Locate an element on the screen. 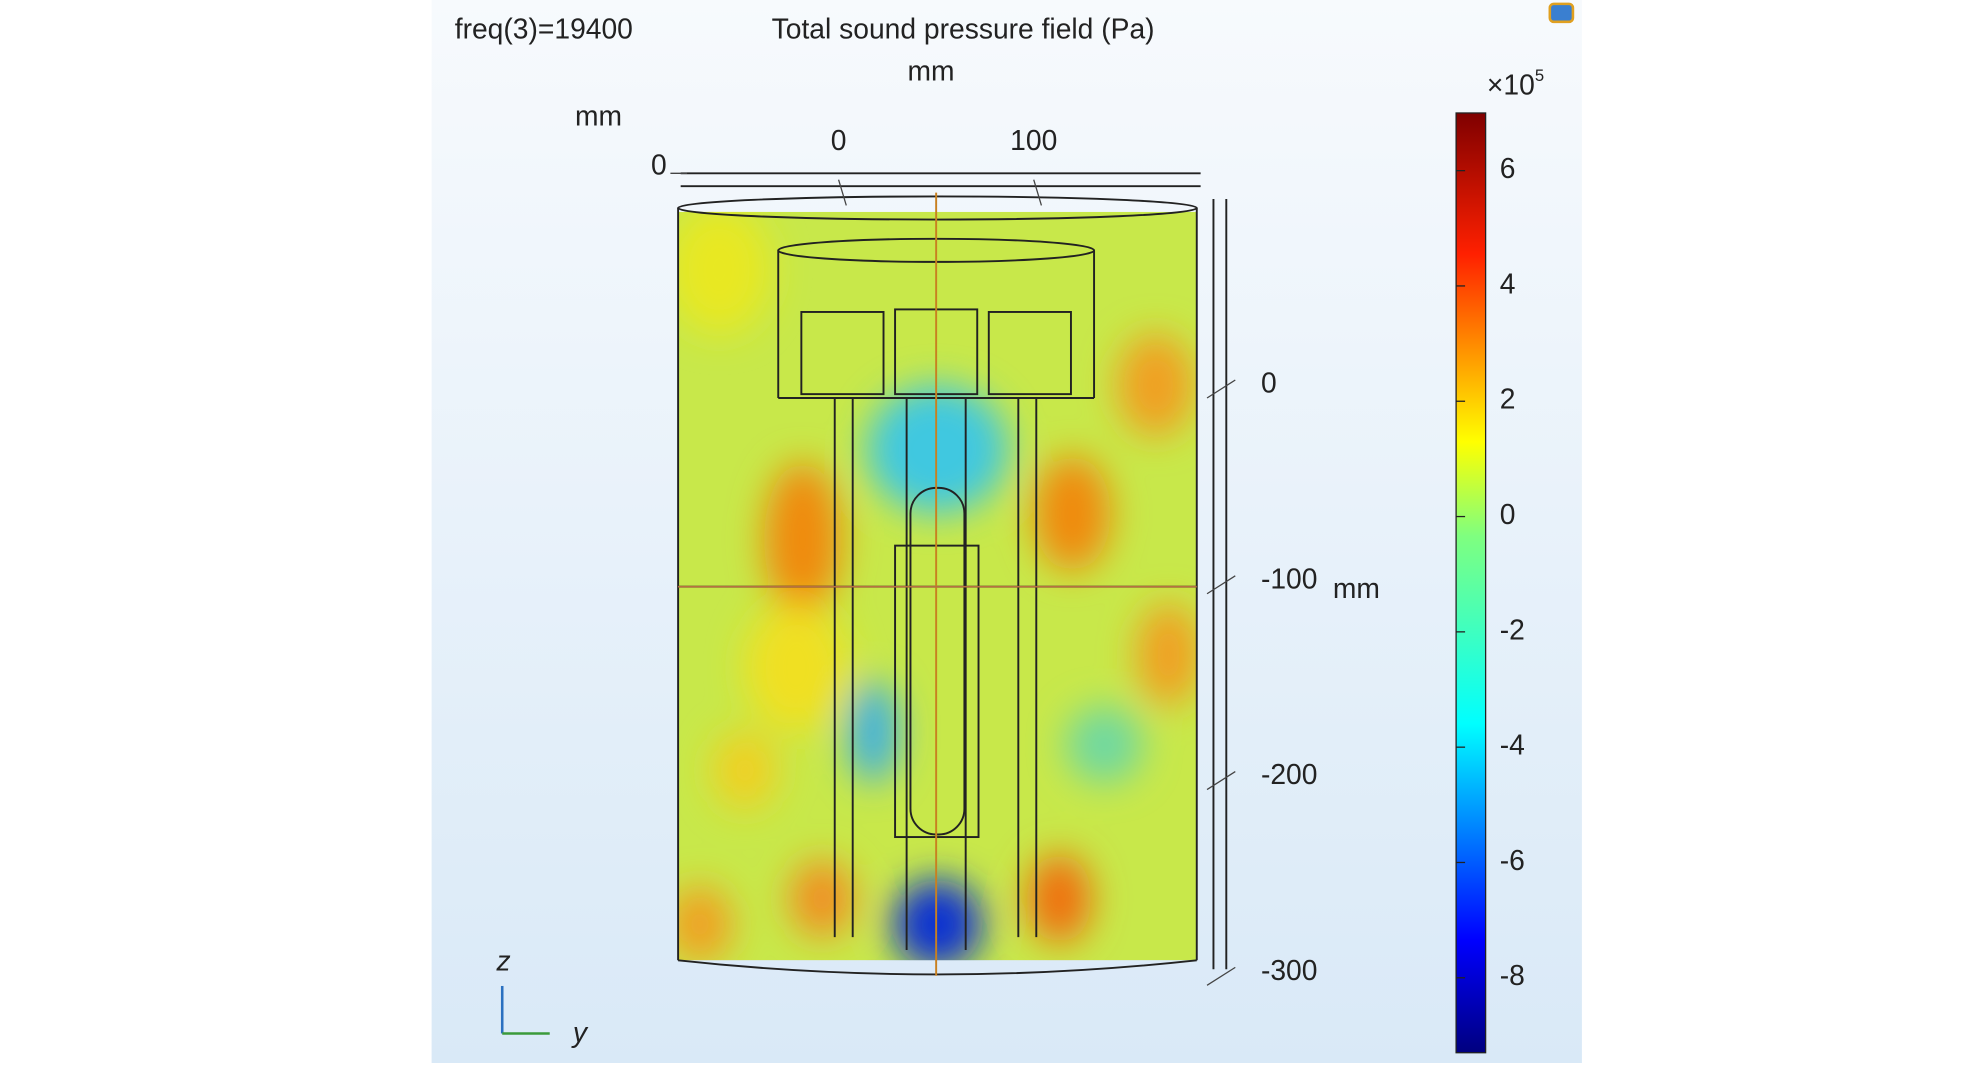 The image size is (1984, 1068). colorbar is located at coordinates (1471, 583).